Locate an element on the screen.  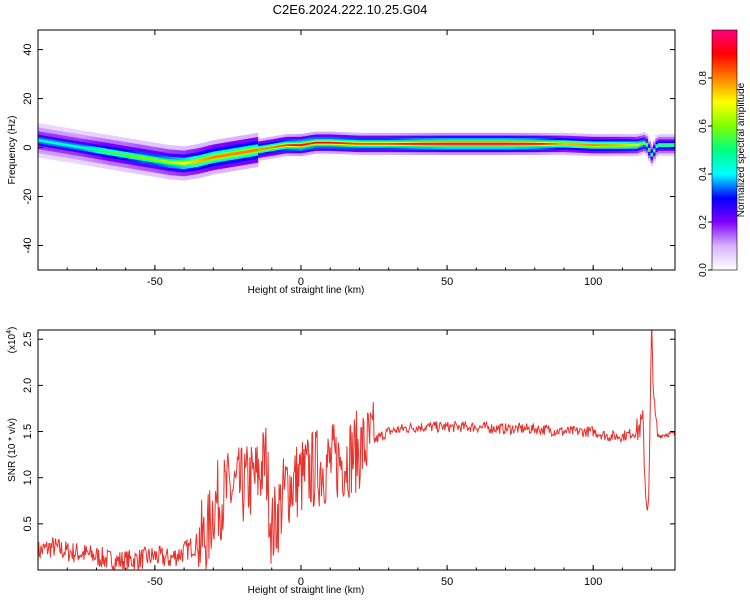
bottom-y-axis-label: SNR (10 * v/v) is located at coordinates (12, 450).